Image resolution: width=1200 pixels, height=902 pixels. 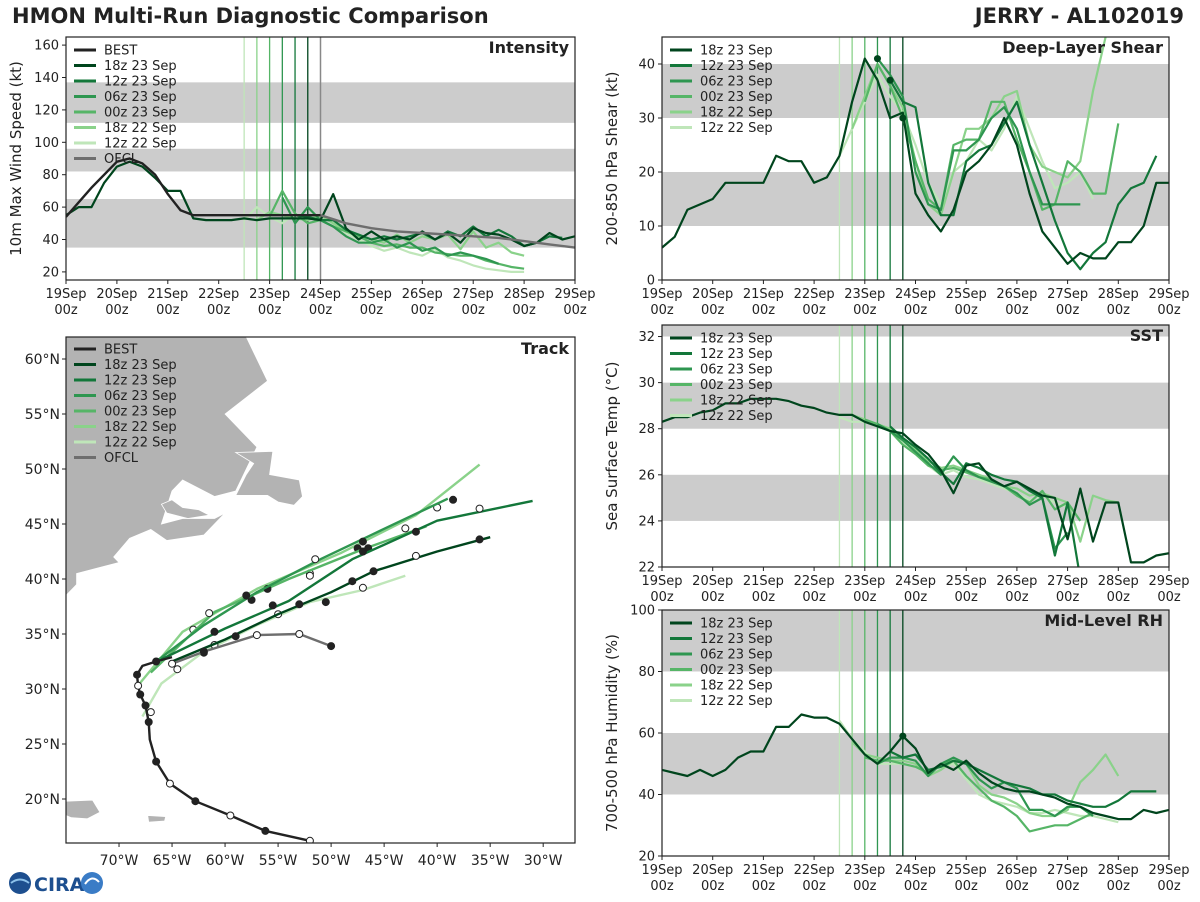 I want to click on x-tick-label: 40°W, so click(x=437, y=861).